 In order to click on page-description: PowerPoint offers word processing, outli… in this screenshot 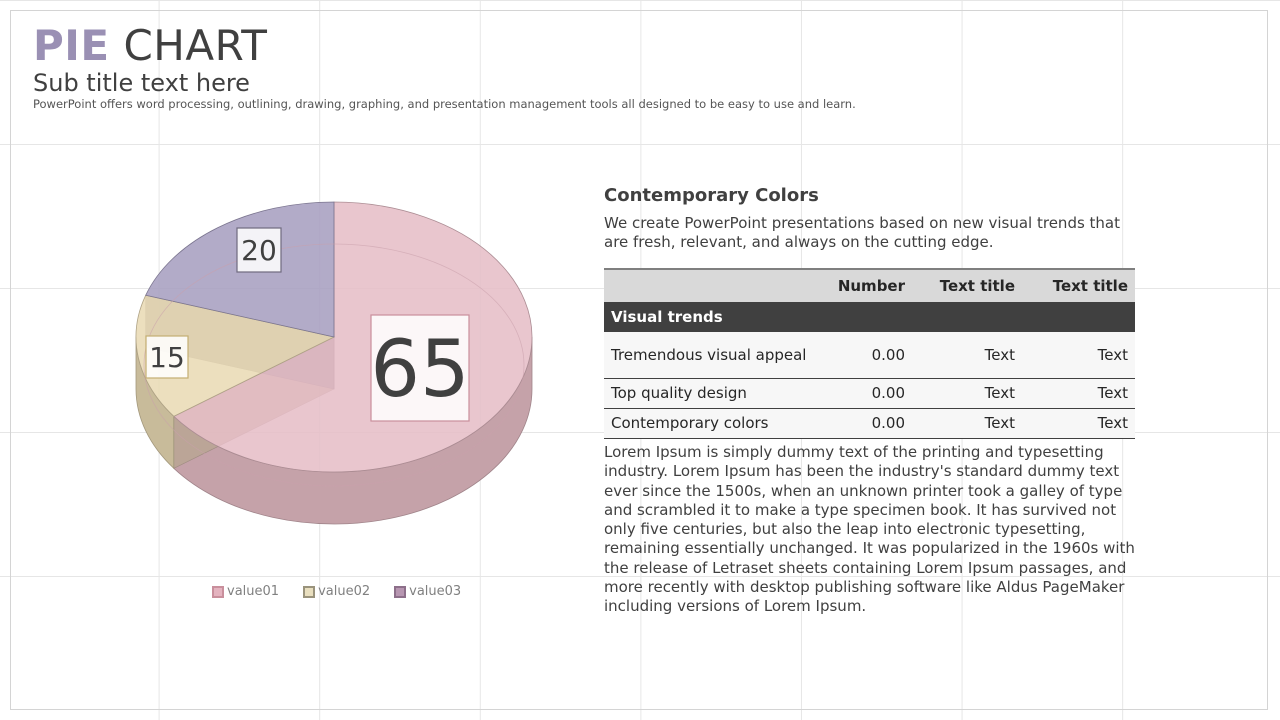, I will do `click(444, 104)`.